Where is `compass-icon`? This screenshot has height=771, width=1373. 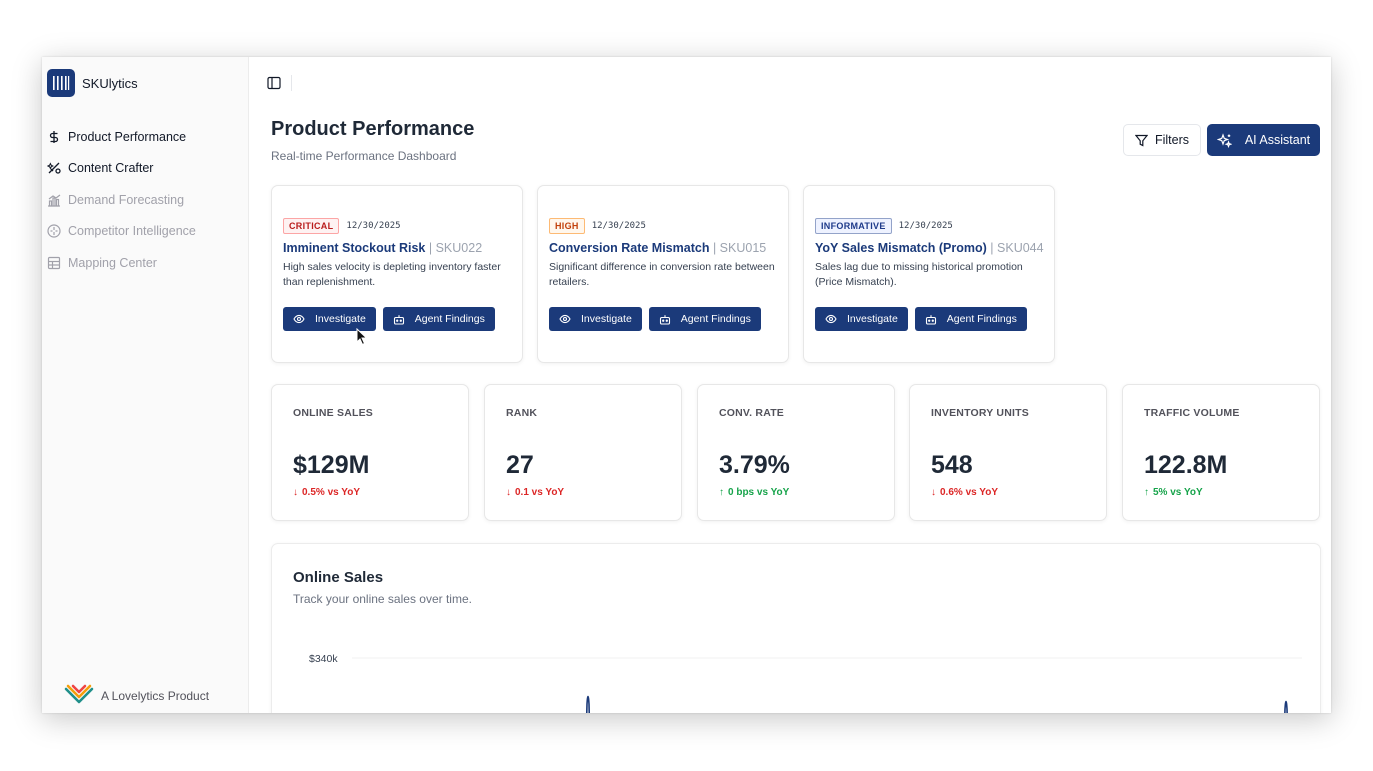
compass-icon is located at coordinates (54, 231).